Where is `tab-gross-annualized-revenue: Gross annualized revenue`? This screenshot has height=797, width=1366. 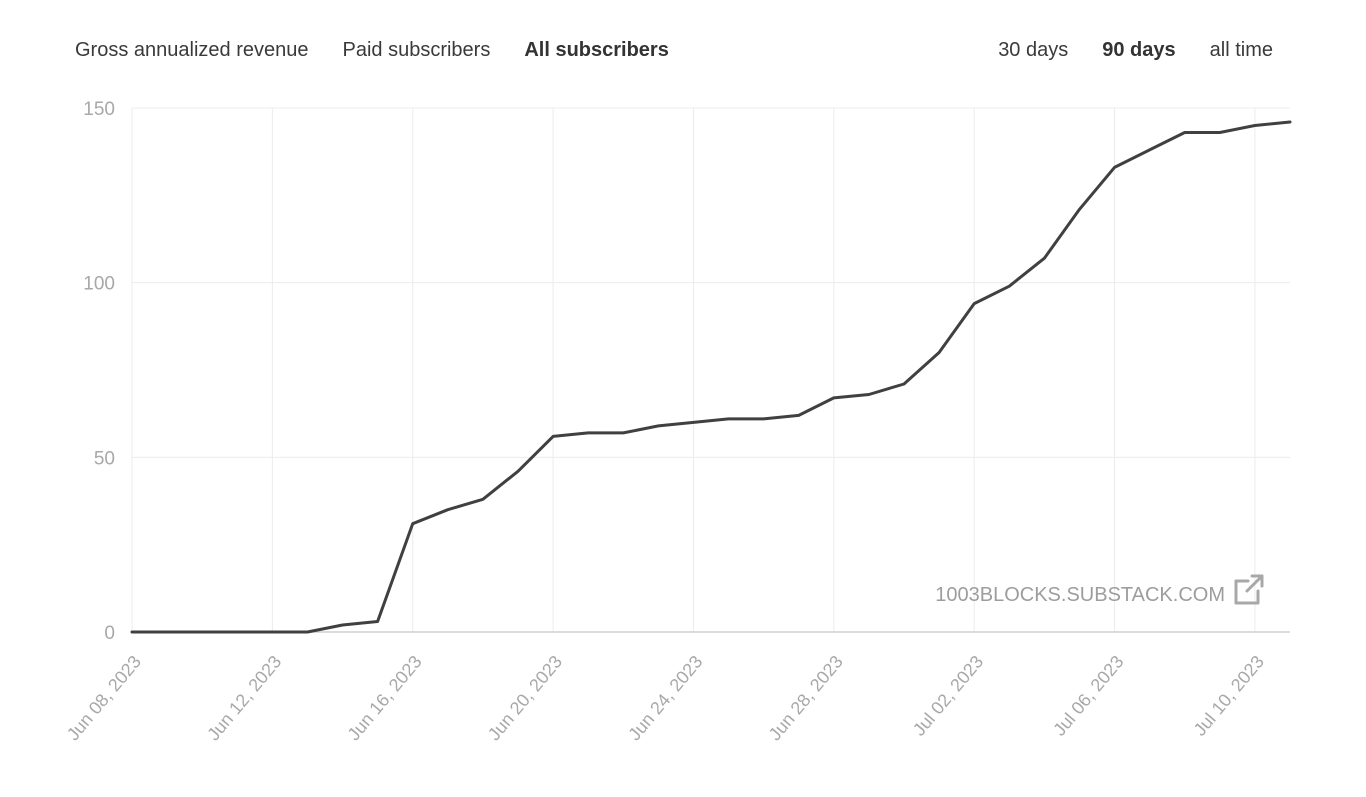
tab-gross-annualized-revenue: Gross annualized revenue is located at coordinates (192, 50).